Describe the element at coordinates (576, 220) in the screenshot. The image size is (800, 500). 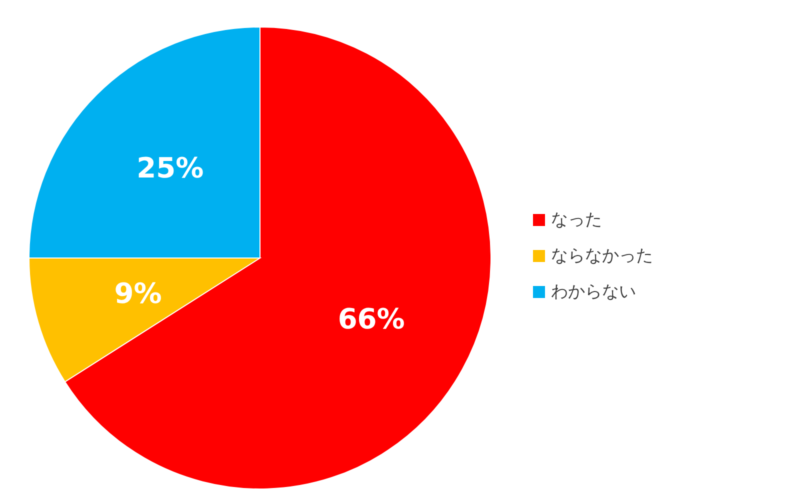
I see `legend-label: なった` at that location.